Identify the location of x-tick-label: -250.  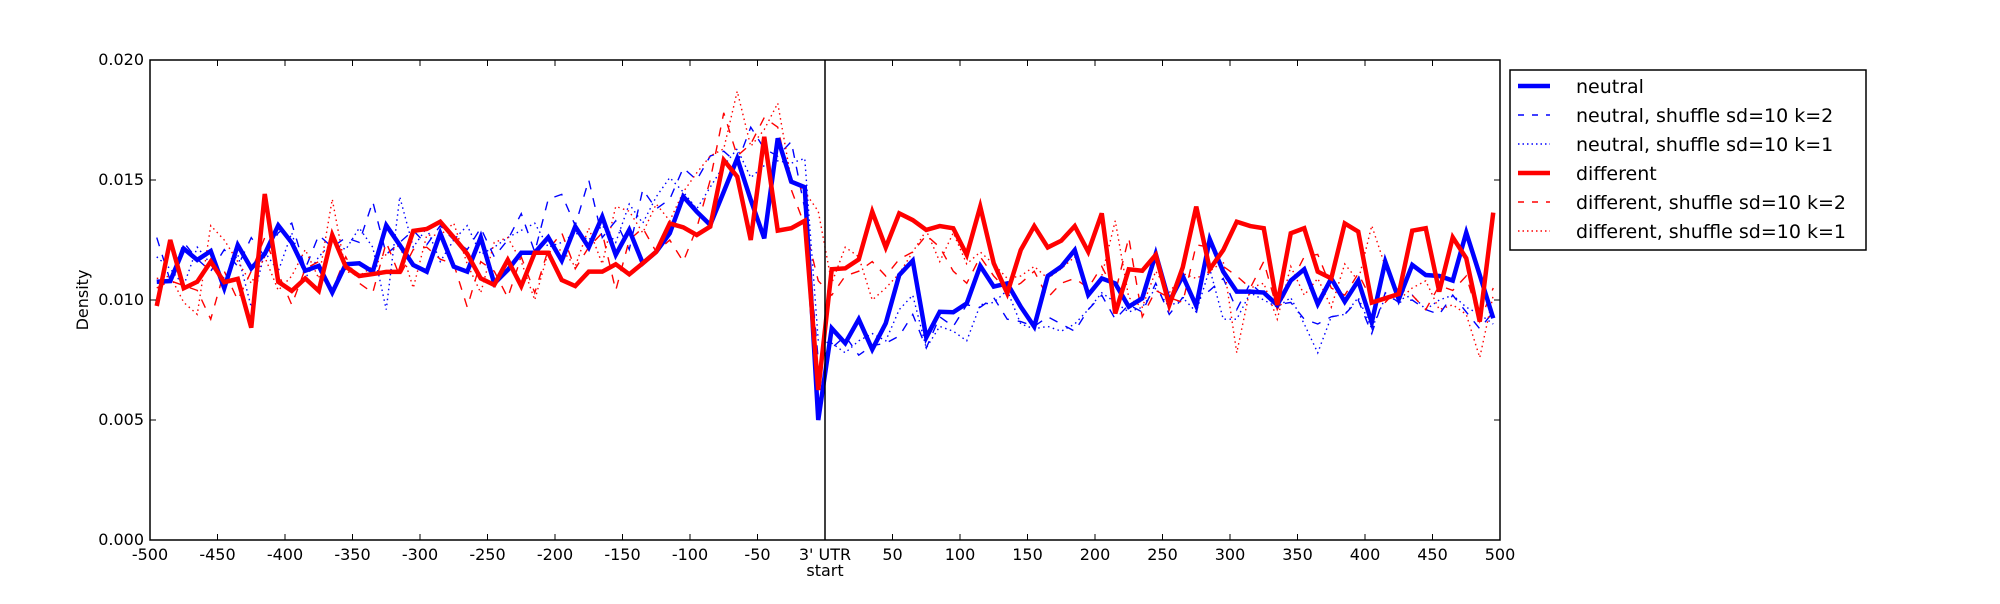
(487, 554).